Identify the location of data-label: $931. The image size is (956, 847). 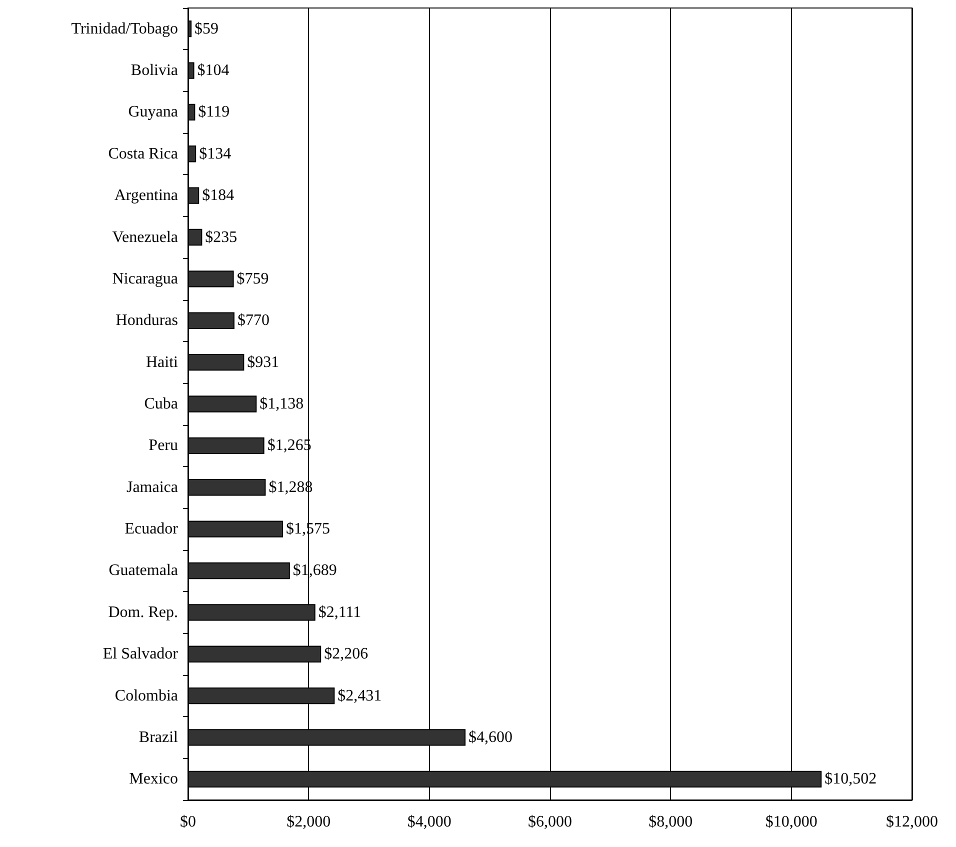
(263, 362).